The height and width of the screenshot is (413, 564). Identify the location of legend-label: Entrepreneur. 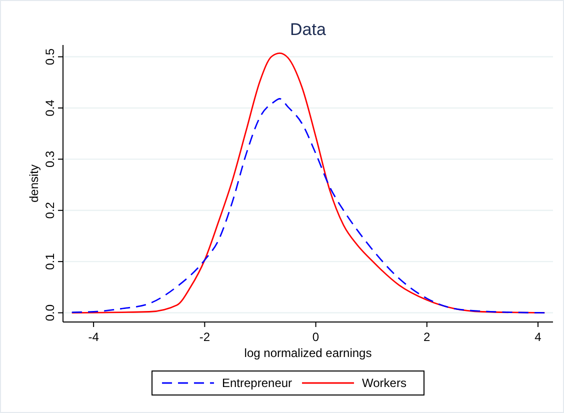
(257, 383).